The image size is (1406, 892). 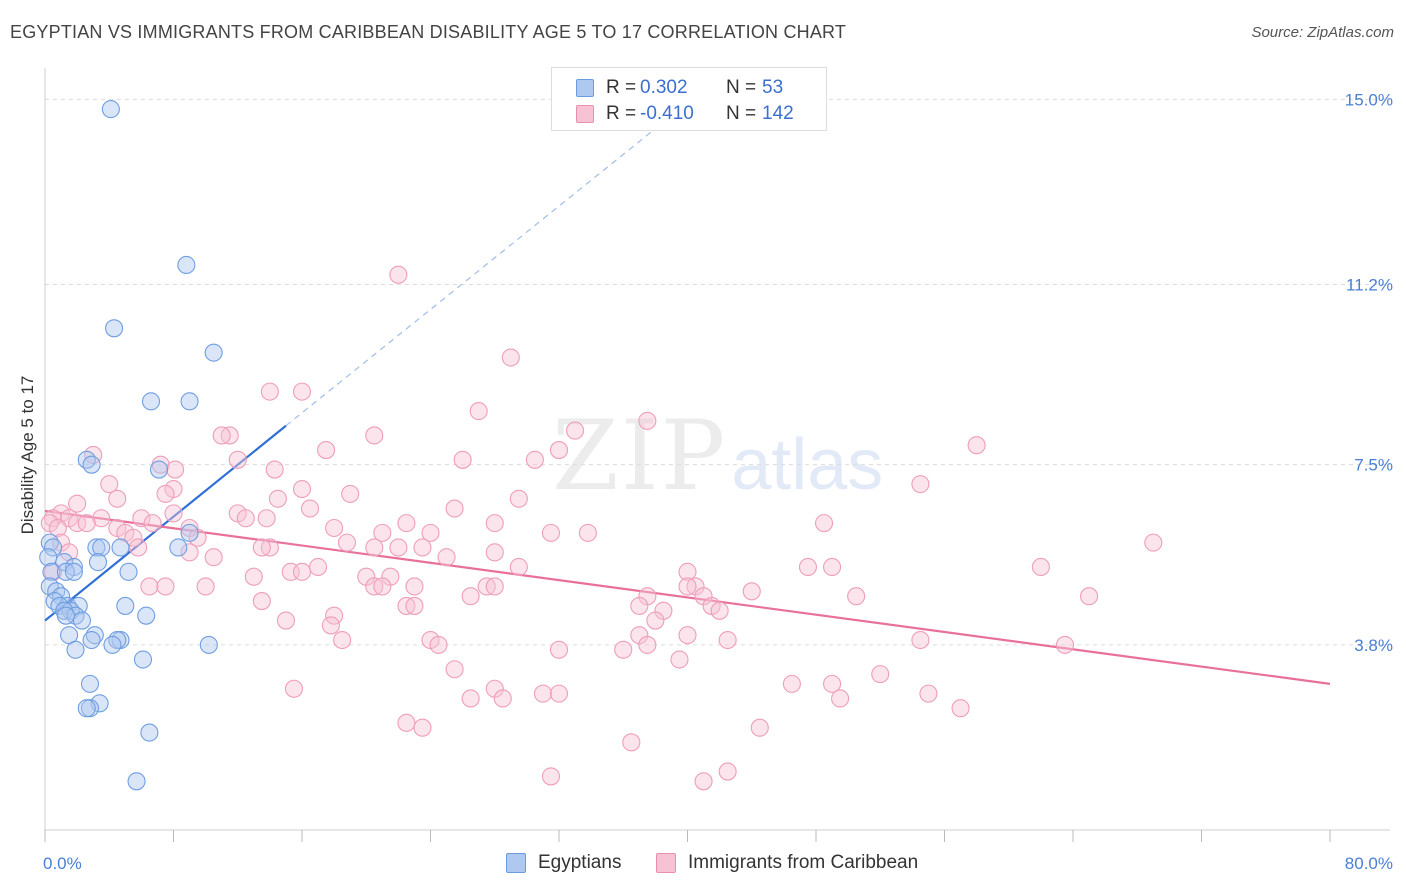 I want to click on legend-item-egyptians: Egyptians, so click(x=563, y=863).